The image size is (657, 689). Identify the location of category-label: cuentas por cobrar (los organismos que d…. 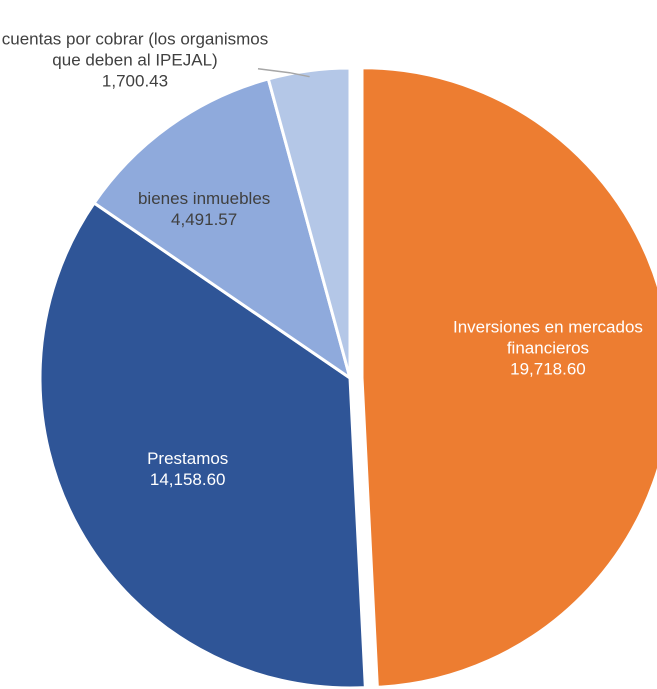
(135, 49).